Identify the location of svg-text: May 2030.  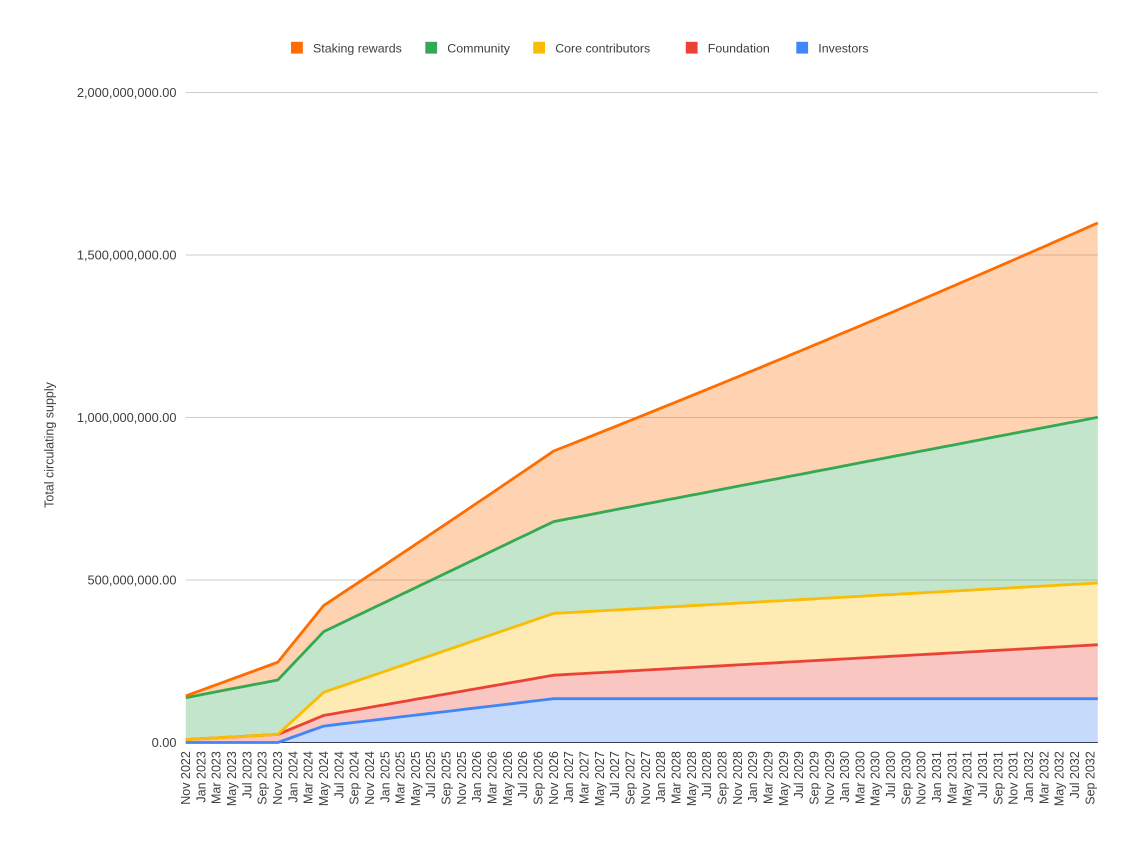
(876, 778).